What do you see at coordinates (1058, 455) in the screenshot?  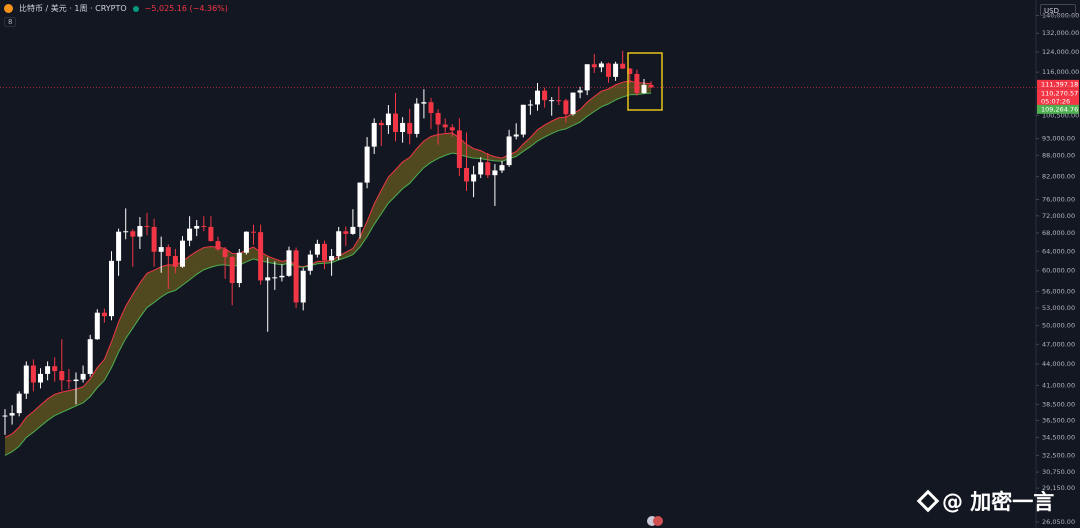 I see `y-tick-label: 32,500.00` at bounding box center [1058, 455].